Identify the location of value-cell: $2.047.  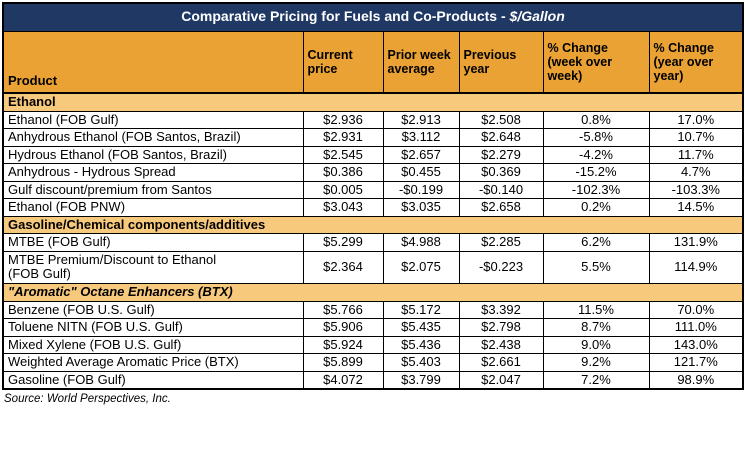
(501, 380).